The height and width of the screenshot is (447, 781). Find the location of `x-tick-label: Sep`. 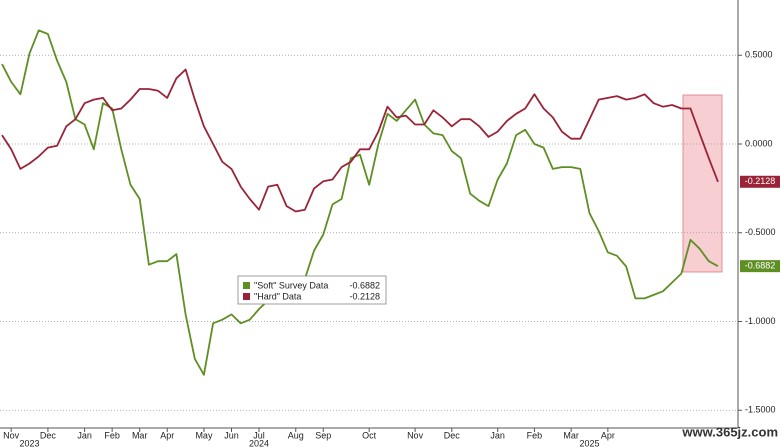

x-tick-label: Sep is located at coordinates (323, 435).